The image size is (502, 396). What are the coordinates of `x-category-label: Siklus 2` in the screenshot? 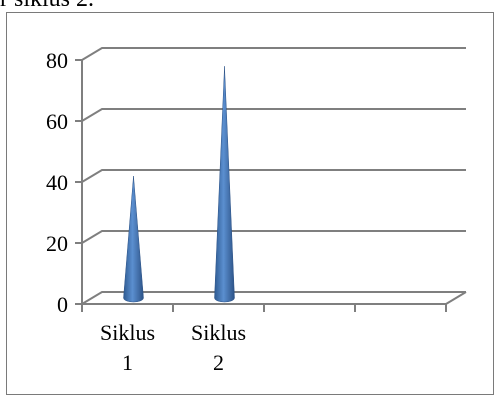 It's located at (218, 347).